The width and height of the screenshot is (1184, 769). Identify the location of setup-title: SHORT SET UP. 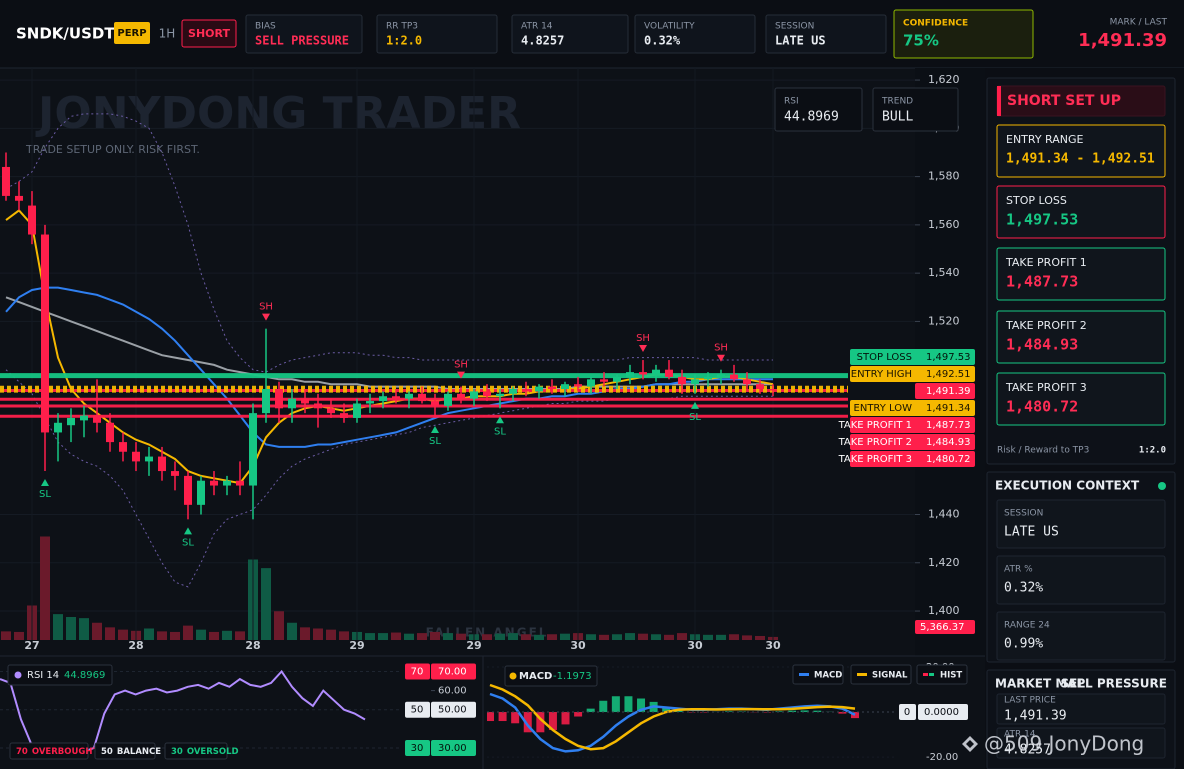
(1064, 101).